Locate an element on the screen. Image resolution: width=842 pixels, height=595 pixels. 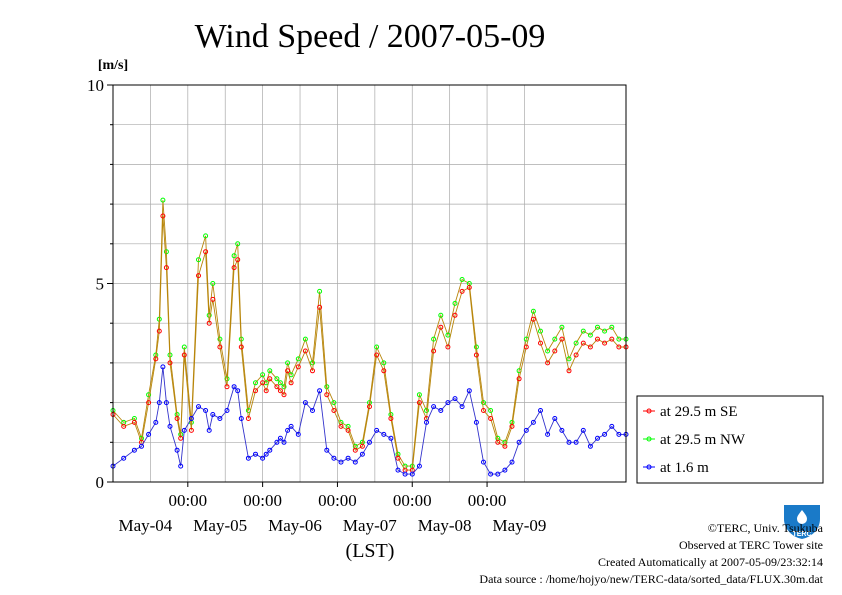
legend: at 29.5 m SE at 29.5 m NW at 1.6 m is located at coordinates (730, 439).